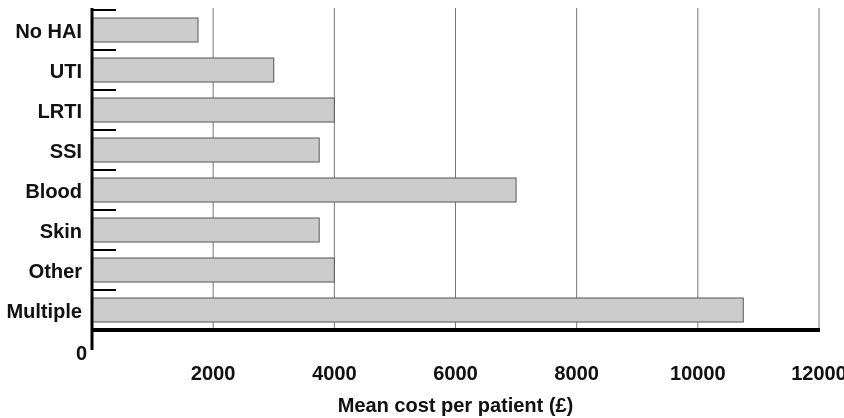 Image resolution: width=844 pixels, height=418 pixels. Describe the element at coordinates (61, 232) in the screenshot. I see `category-label-skin: Skin` at that location.